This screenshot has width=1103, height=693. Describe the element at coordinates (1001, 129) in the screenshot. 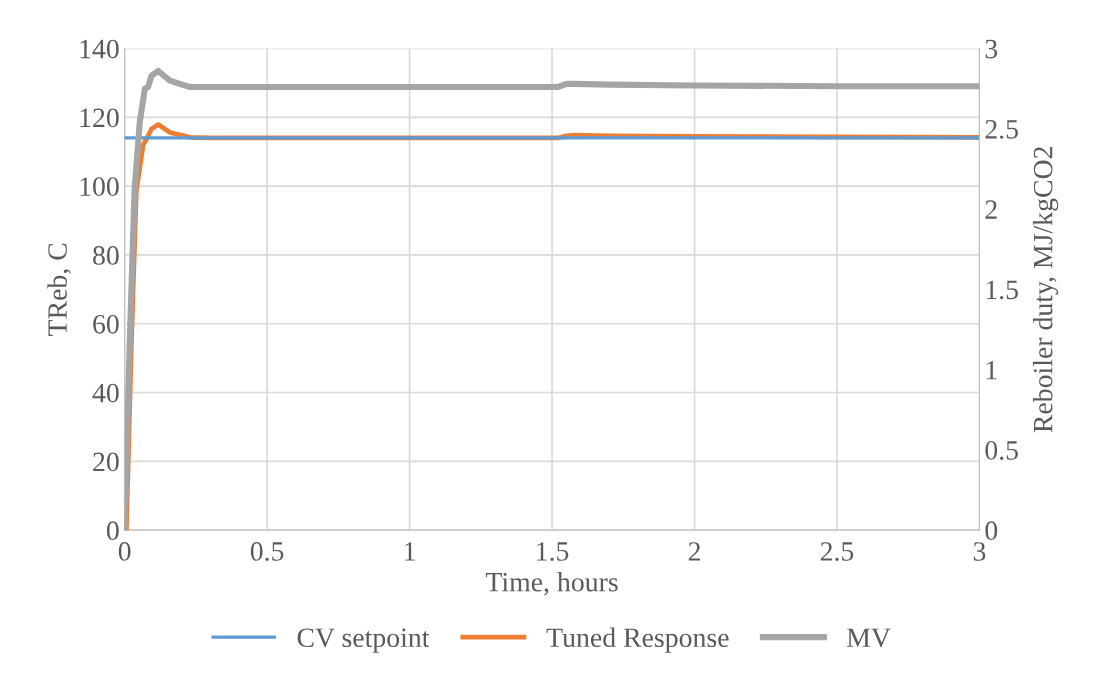

I see `y2-tick-label: 2.5` at that location.